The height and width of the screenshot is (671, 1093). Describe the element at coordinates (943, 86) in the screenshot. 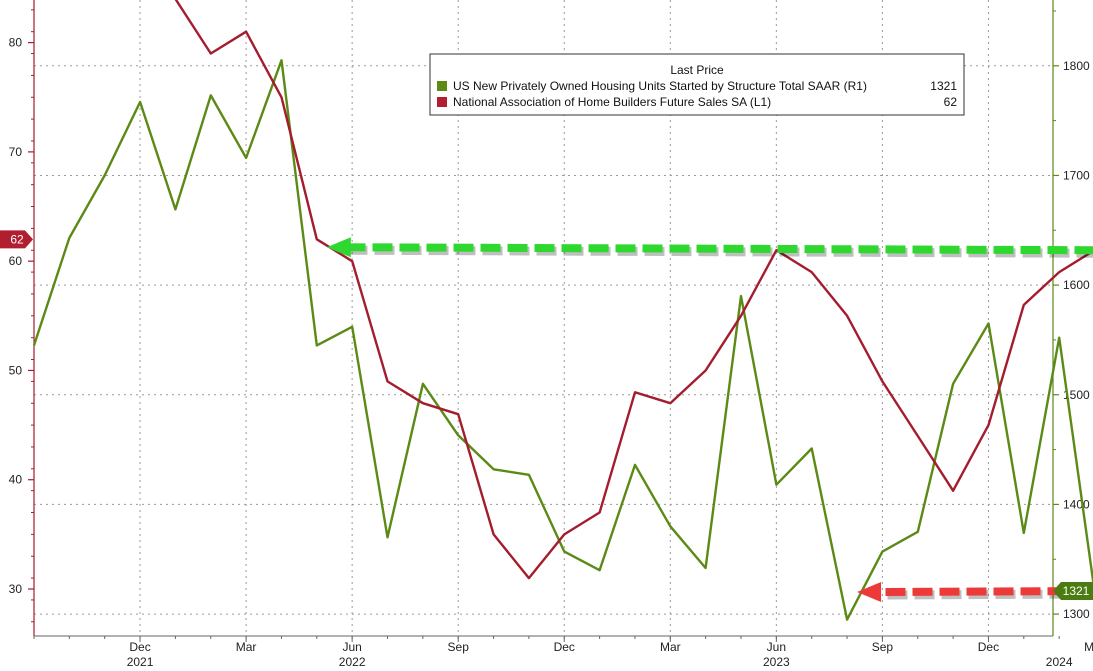

I see `legend-entry-value: 1321` at that location.